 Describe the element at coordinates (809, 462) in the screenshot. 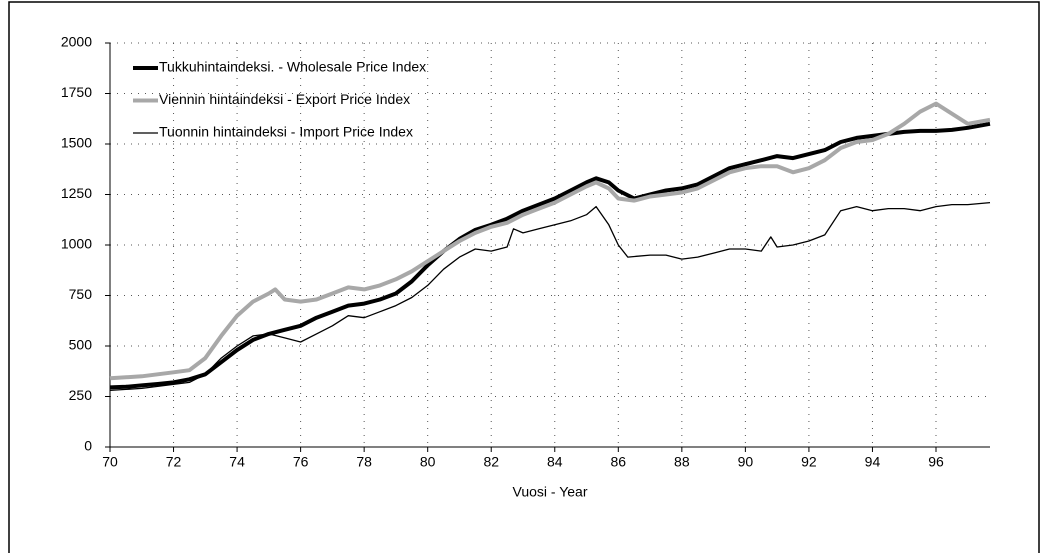

I see `x-tick-label: 92` at that location.